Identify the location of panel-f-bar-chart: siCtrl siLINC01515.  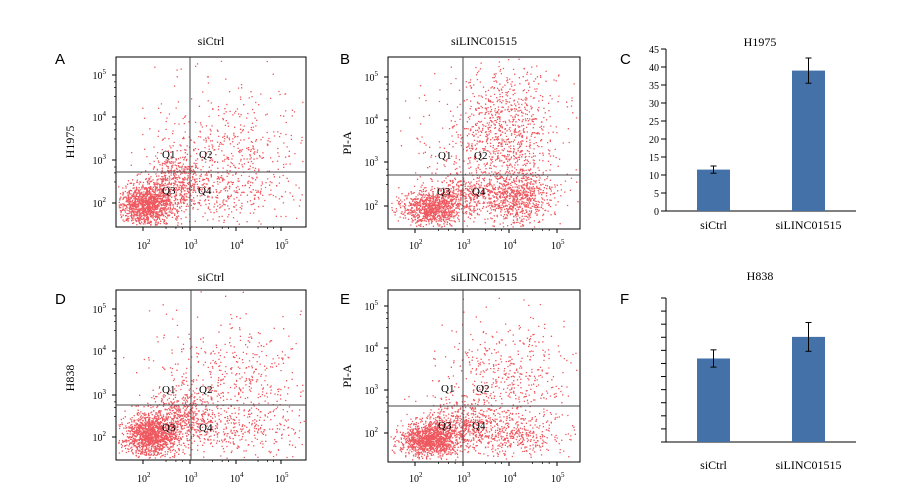
(758, 384).